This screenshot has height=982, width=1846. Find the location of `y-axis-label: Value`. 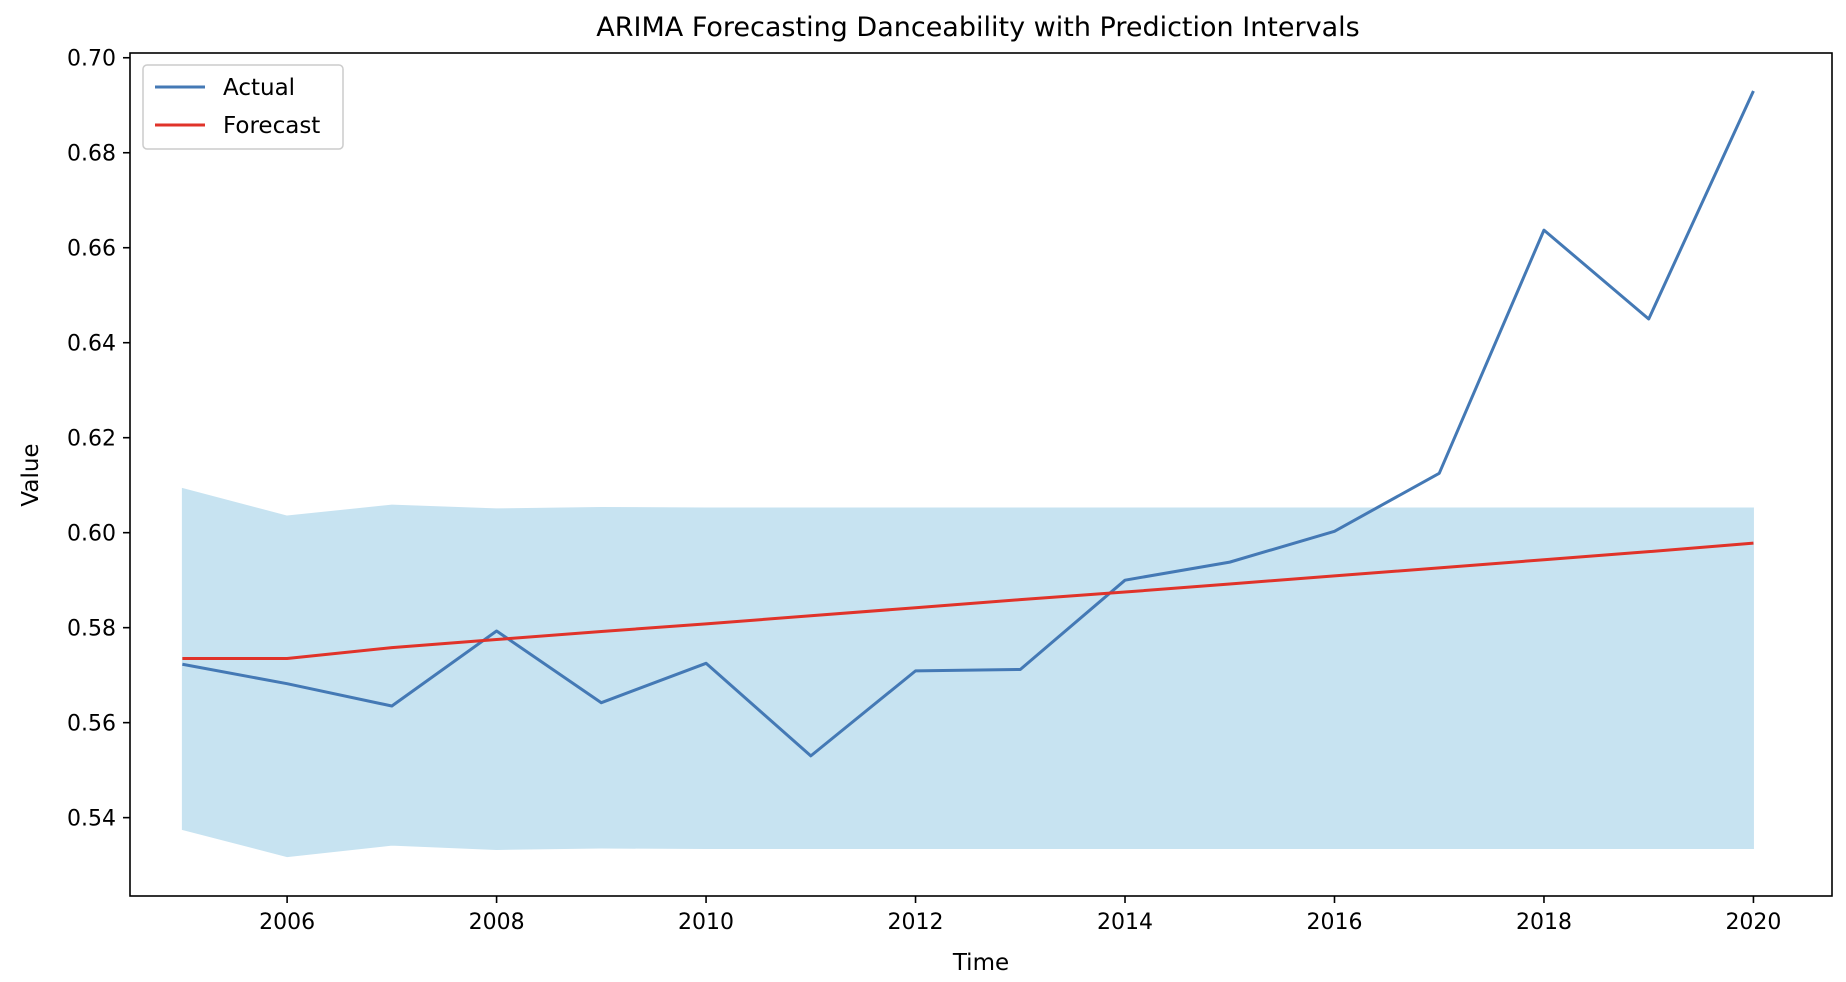

y-axis-label: Value is located at coordinates (31, 474).